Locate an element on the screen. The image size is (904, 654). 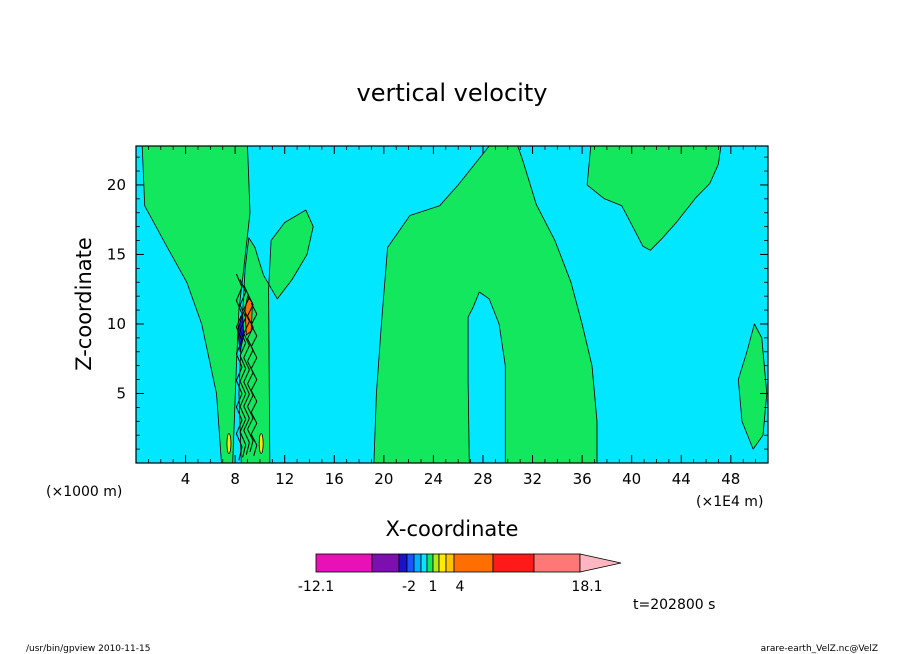
x-tick-label: 24 is located at coordinates (433, 479).